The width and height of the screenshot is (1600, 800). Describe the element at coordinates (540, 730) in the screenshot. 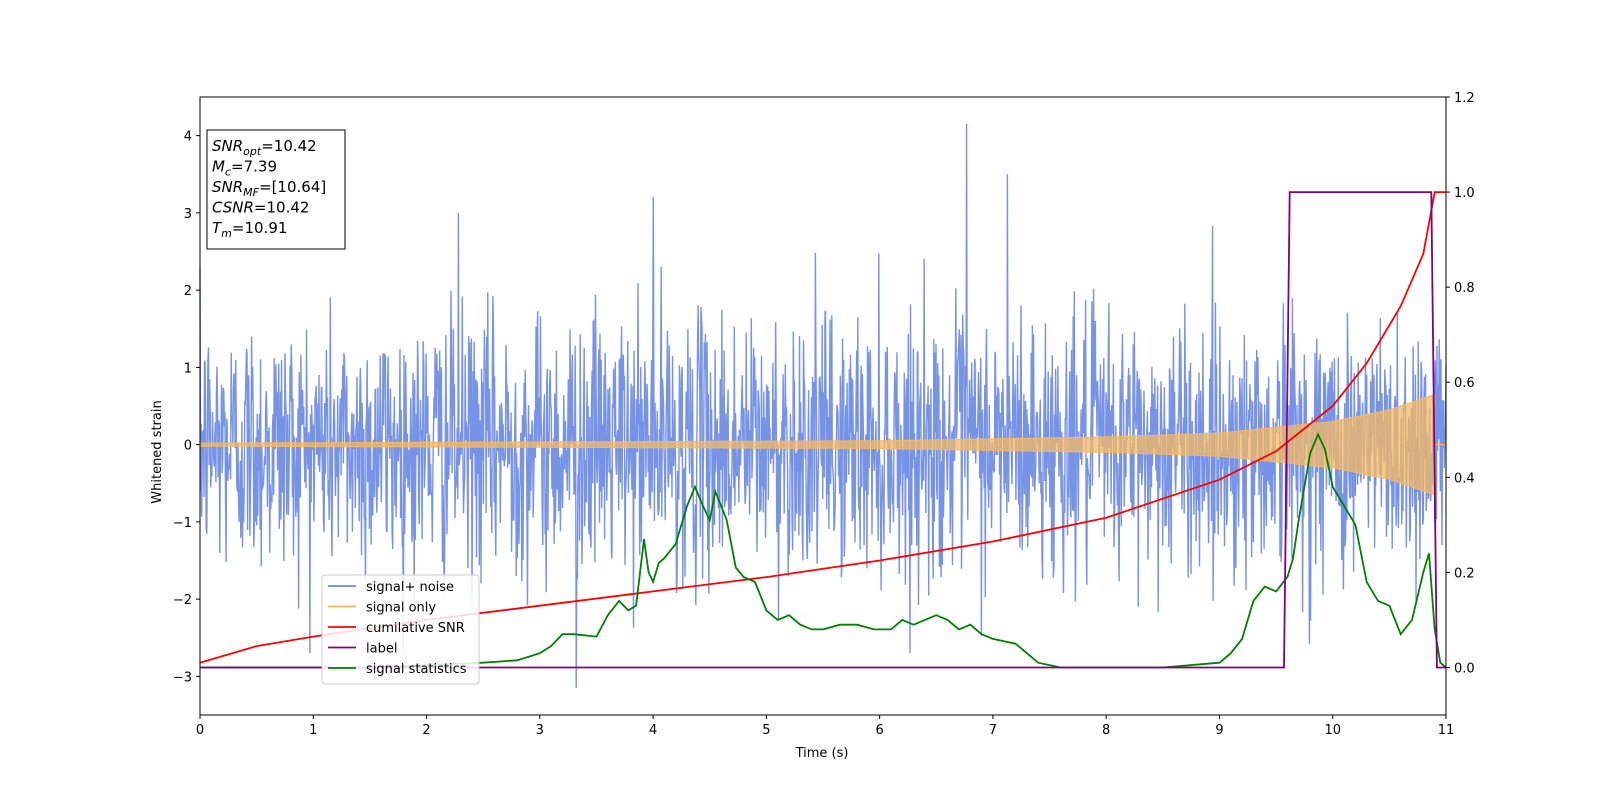

I see `x-tick-label: 3` at that location.